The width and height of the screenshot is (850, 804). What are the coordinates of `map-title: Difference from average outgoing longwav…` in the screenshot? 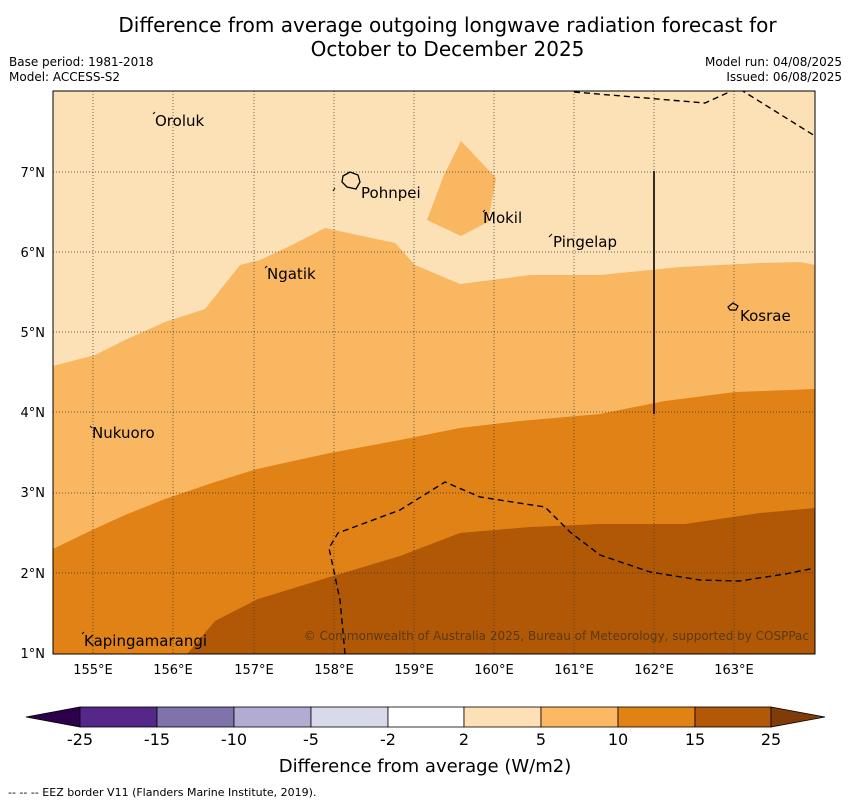 It's located at (425, 37).